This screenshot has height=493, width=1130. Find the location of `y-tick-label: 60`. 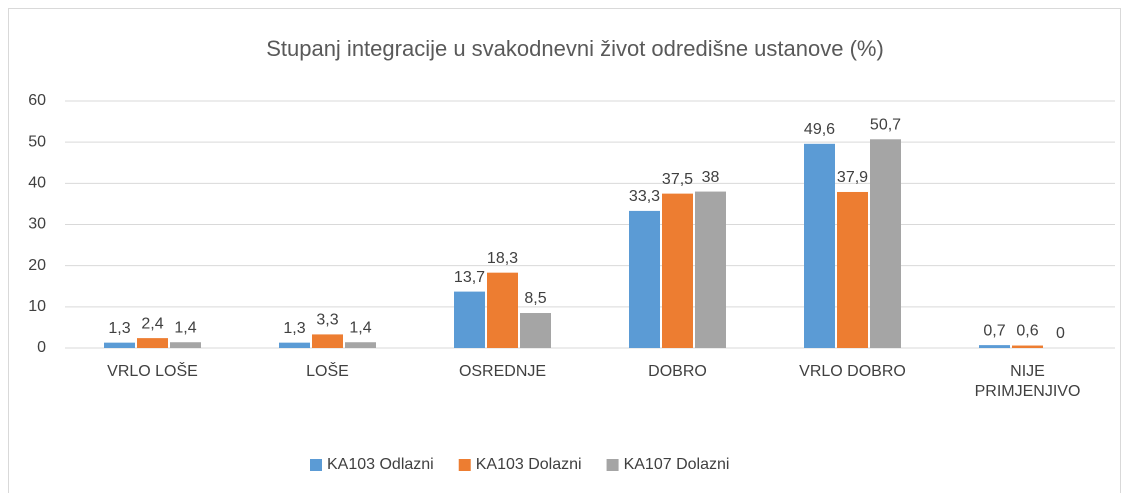

y-tick-label: 60 is located at coordinates (37, 100).